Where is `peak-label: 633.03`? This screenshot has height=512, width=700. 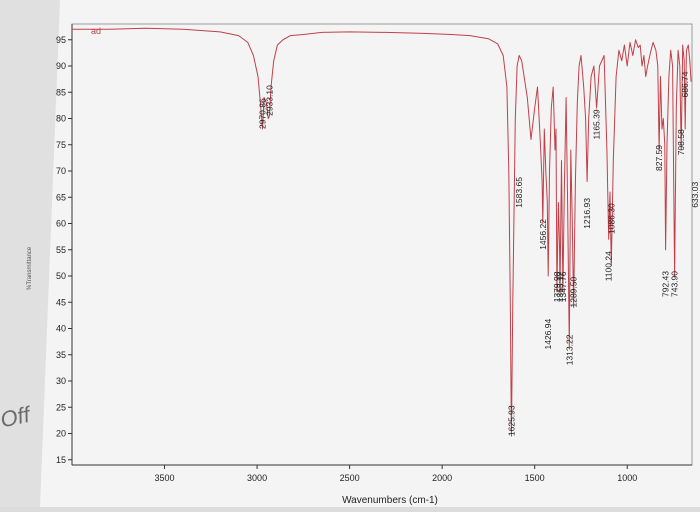 peak-label: 633.03 is located at coordinates (695, 195).